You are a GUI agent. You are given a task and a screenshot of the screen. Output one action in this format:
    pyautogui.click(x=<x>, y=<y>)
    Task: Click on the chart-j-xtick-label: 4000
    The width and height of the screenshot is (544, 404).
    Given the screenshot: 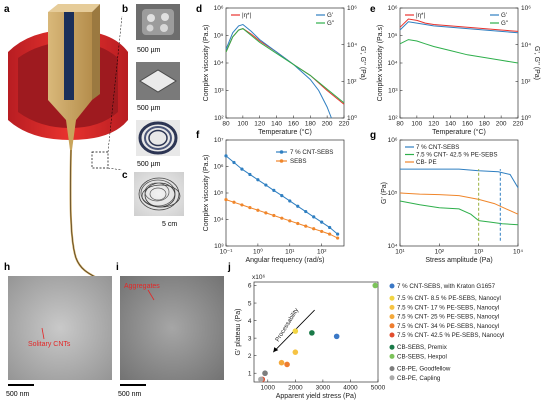 What is the action you would take?
    pyautogui.click(x=350, y=388)
    